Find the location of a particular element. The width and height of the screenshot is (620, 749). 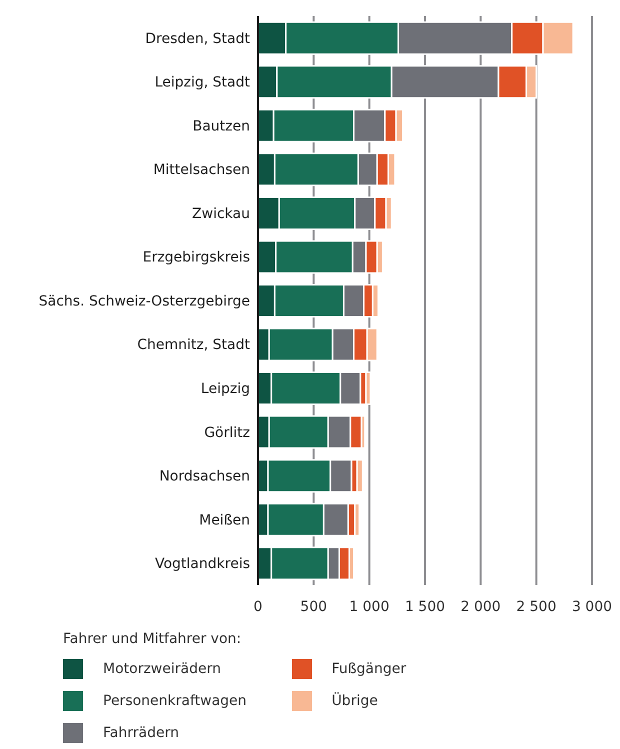

y-tick-label: Mittelsachsen is located at coordinates (201, 170).